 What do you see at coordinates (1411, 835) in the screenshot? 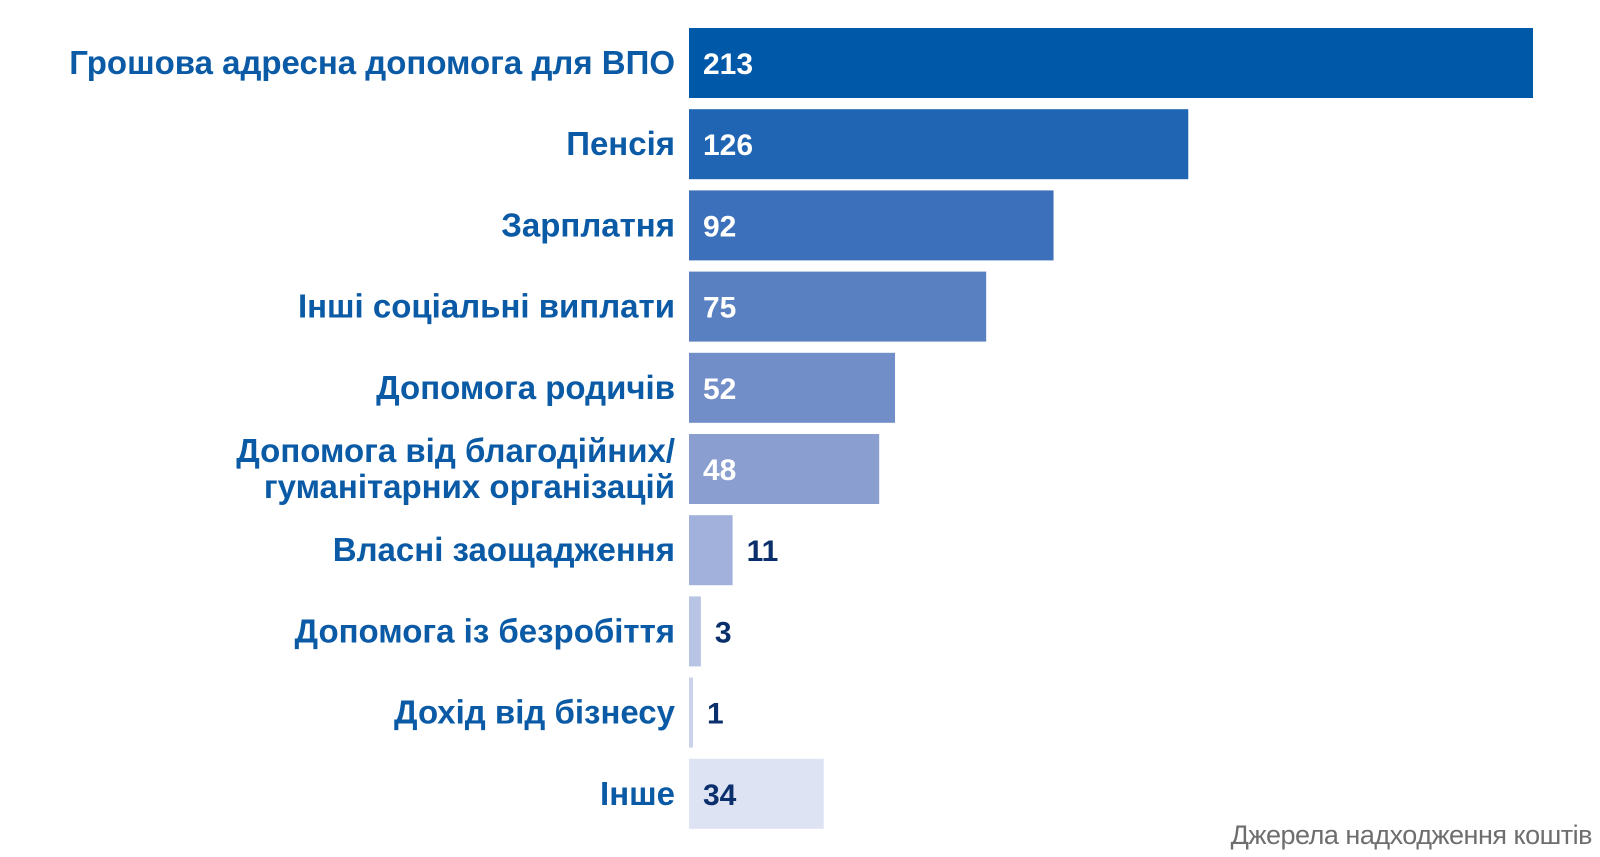
I see `chart-caption: Джерела надходження коштів` at bounding box center [1411, 835].